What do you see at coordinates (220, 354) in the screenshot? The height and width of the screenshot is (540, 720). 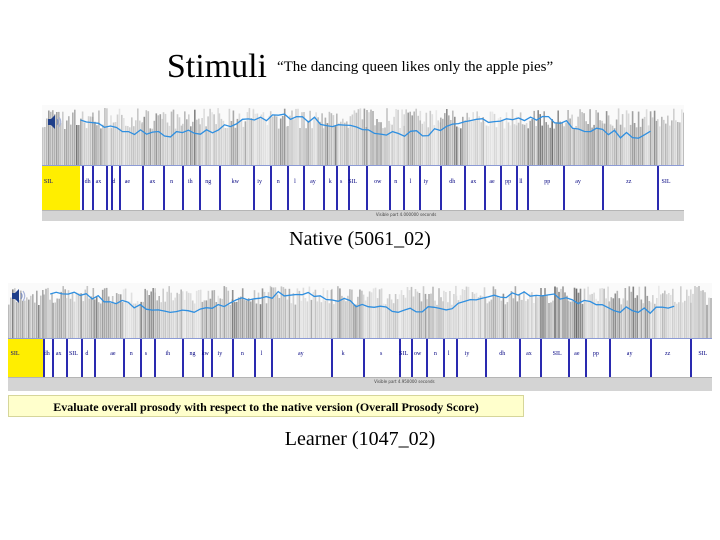 I see `phoneme-label: iy` at bounding box center [220, 354].